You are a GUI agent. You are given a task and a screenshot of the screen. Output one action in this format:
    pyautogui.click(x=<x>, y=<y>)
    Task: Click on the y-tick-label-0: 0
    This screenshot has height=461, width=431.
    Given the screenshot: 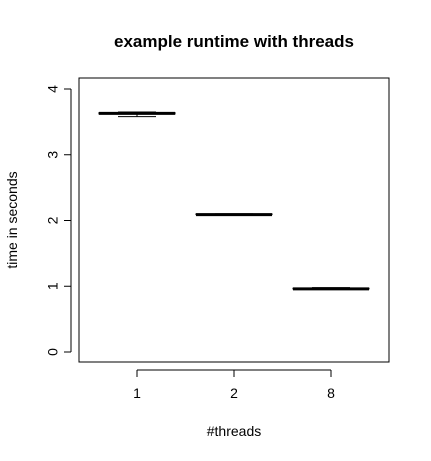 What is the action you would take?
    pyautogui.click(x=53, y=352)
    